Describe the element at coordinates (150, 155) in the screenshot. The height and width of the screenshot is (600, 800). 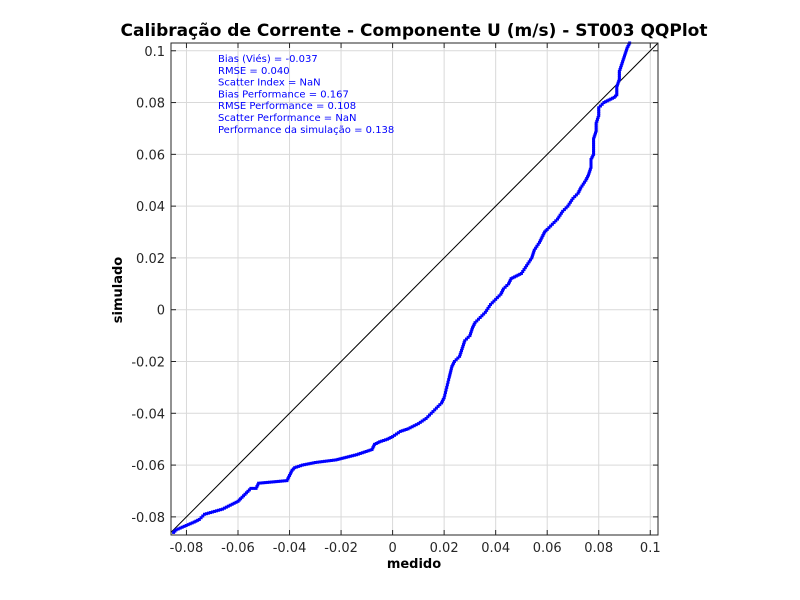
I see `y-tick-label: 0.06` at that location.